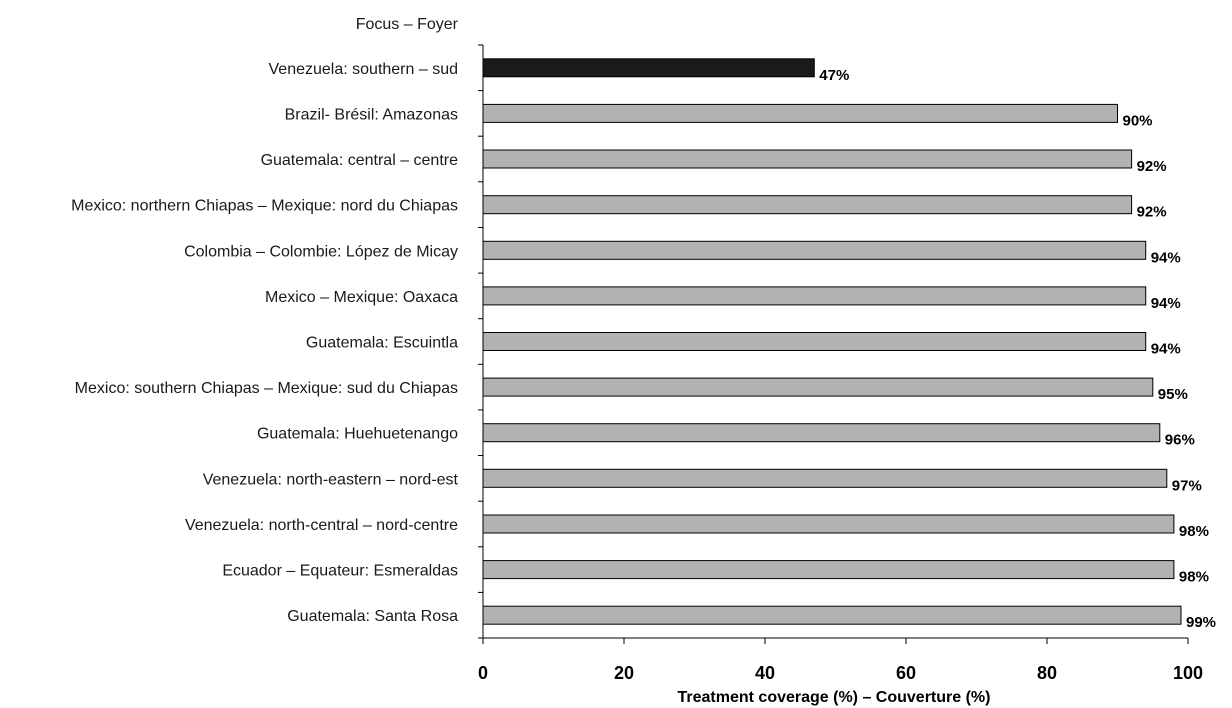 Image resolution: width=1232 pixels, height=708 pixels. Describe the element at coordinates (1180, 440) in the screenshot. I see `value-label: 96%` at that location.